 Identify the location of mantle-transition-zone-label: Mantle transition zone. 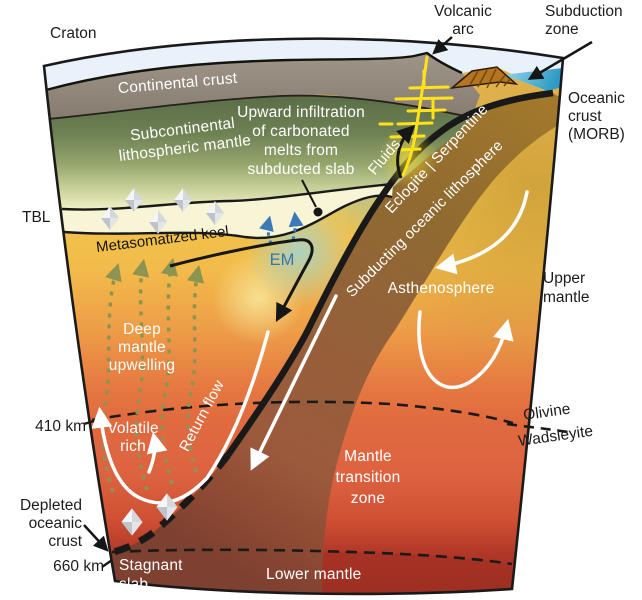
(368, 477).